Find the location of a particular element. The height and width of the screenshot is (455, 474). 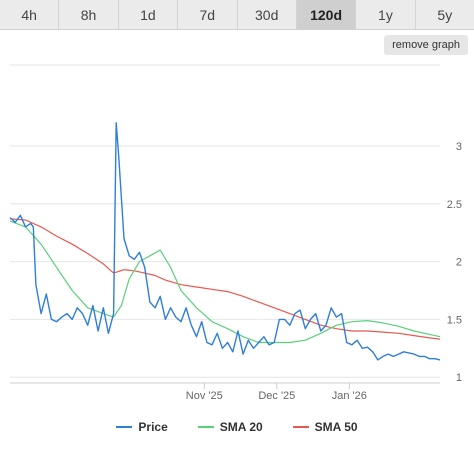

legend-item-price: Price is located at coordinates (142, 427).